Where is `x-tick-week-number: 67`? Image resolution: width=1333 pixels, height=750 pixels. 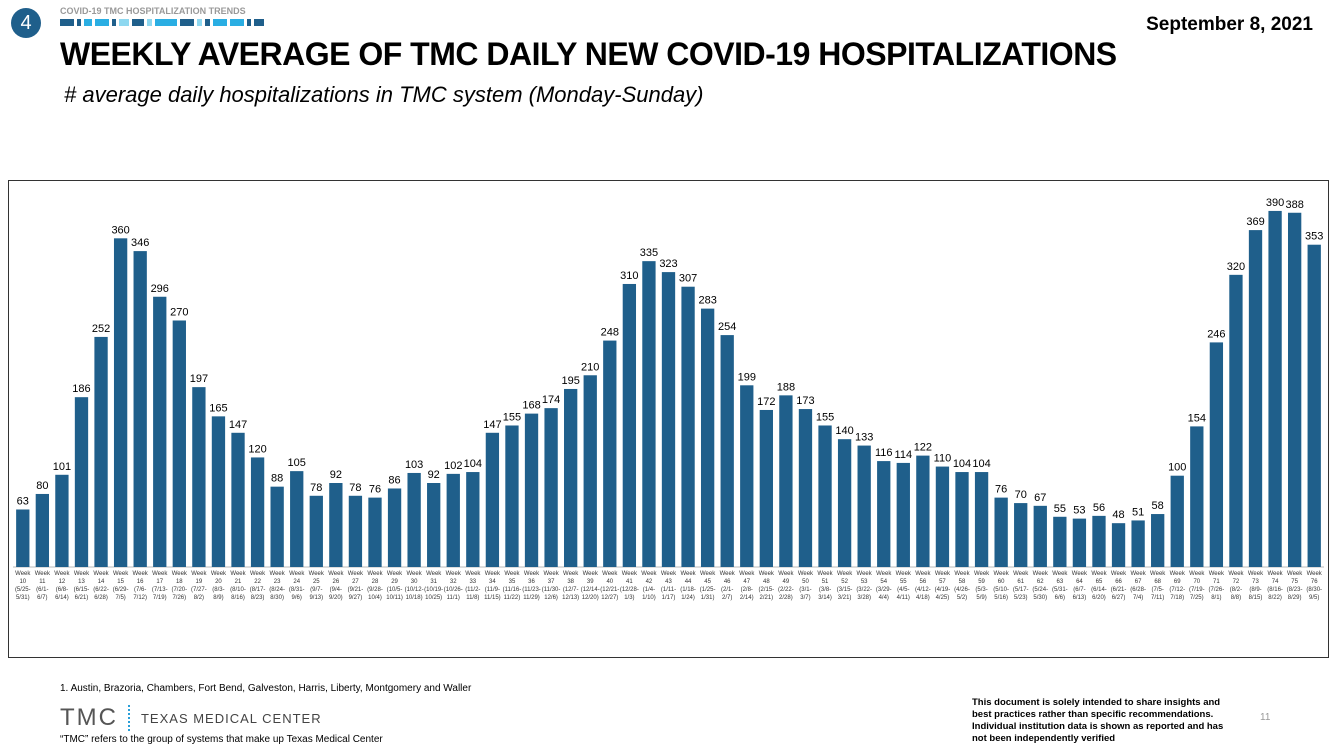
x-tick-week-number: 67 is located at coordinates (1138, 582).